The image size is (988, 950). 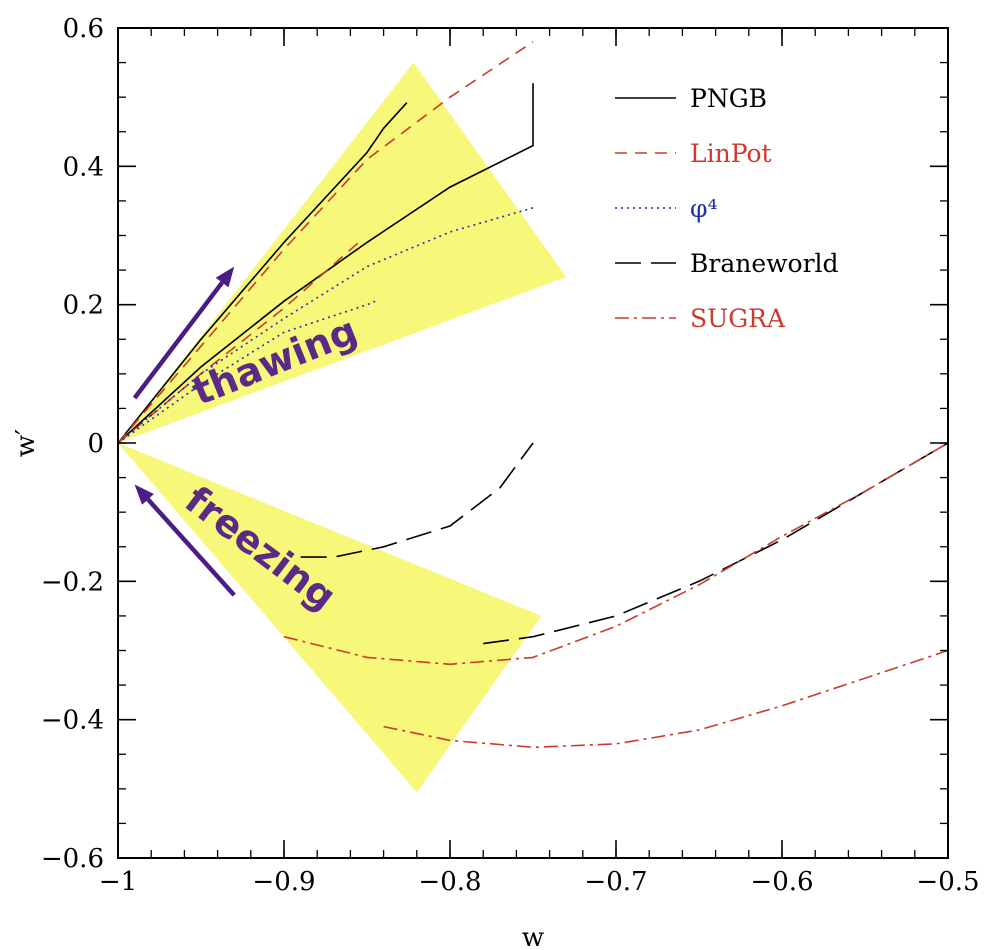 I want to click on legend-item: SUGRA, so click(x=700, y=318).